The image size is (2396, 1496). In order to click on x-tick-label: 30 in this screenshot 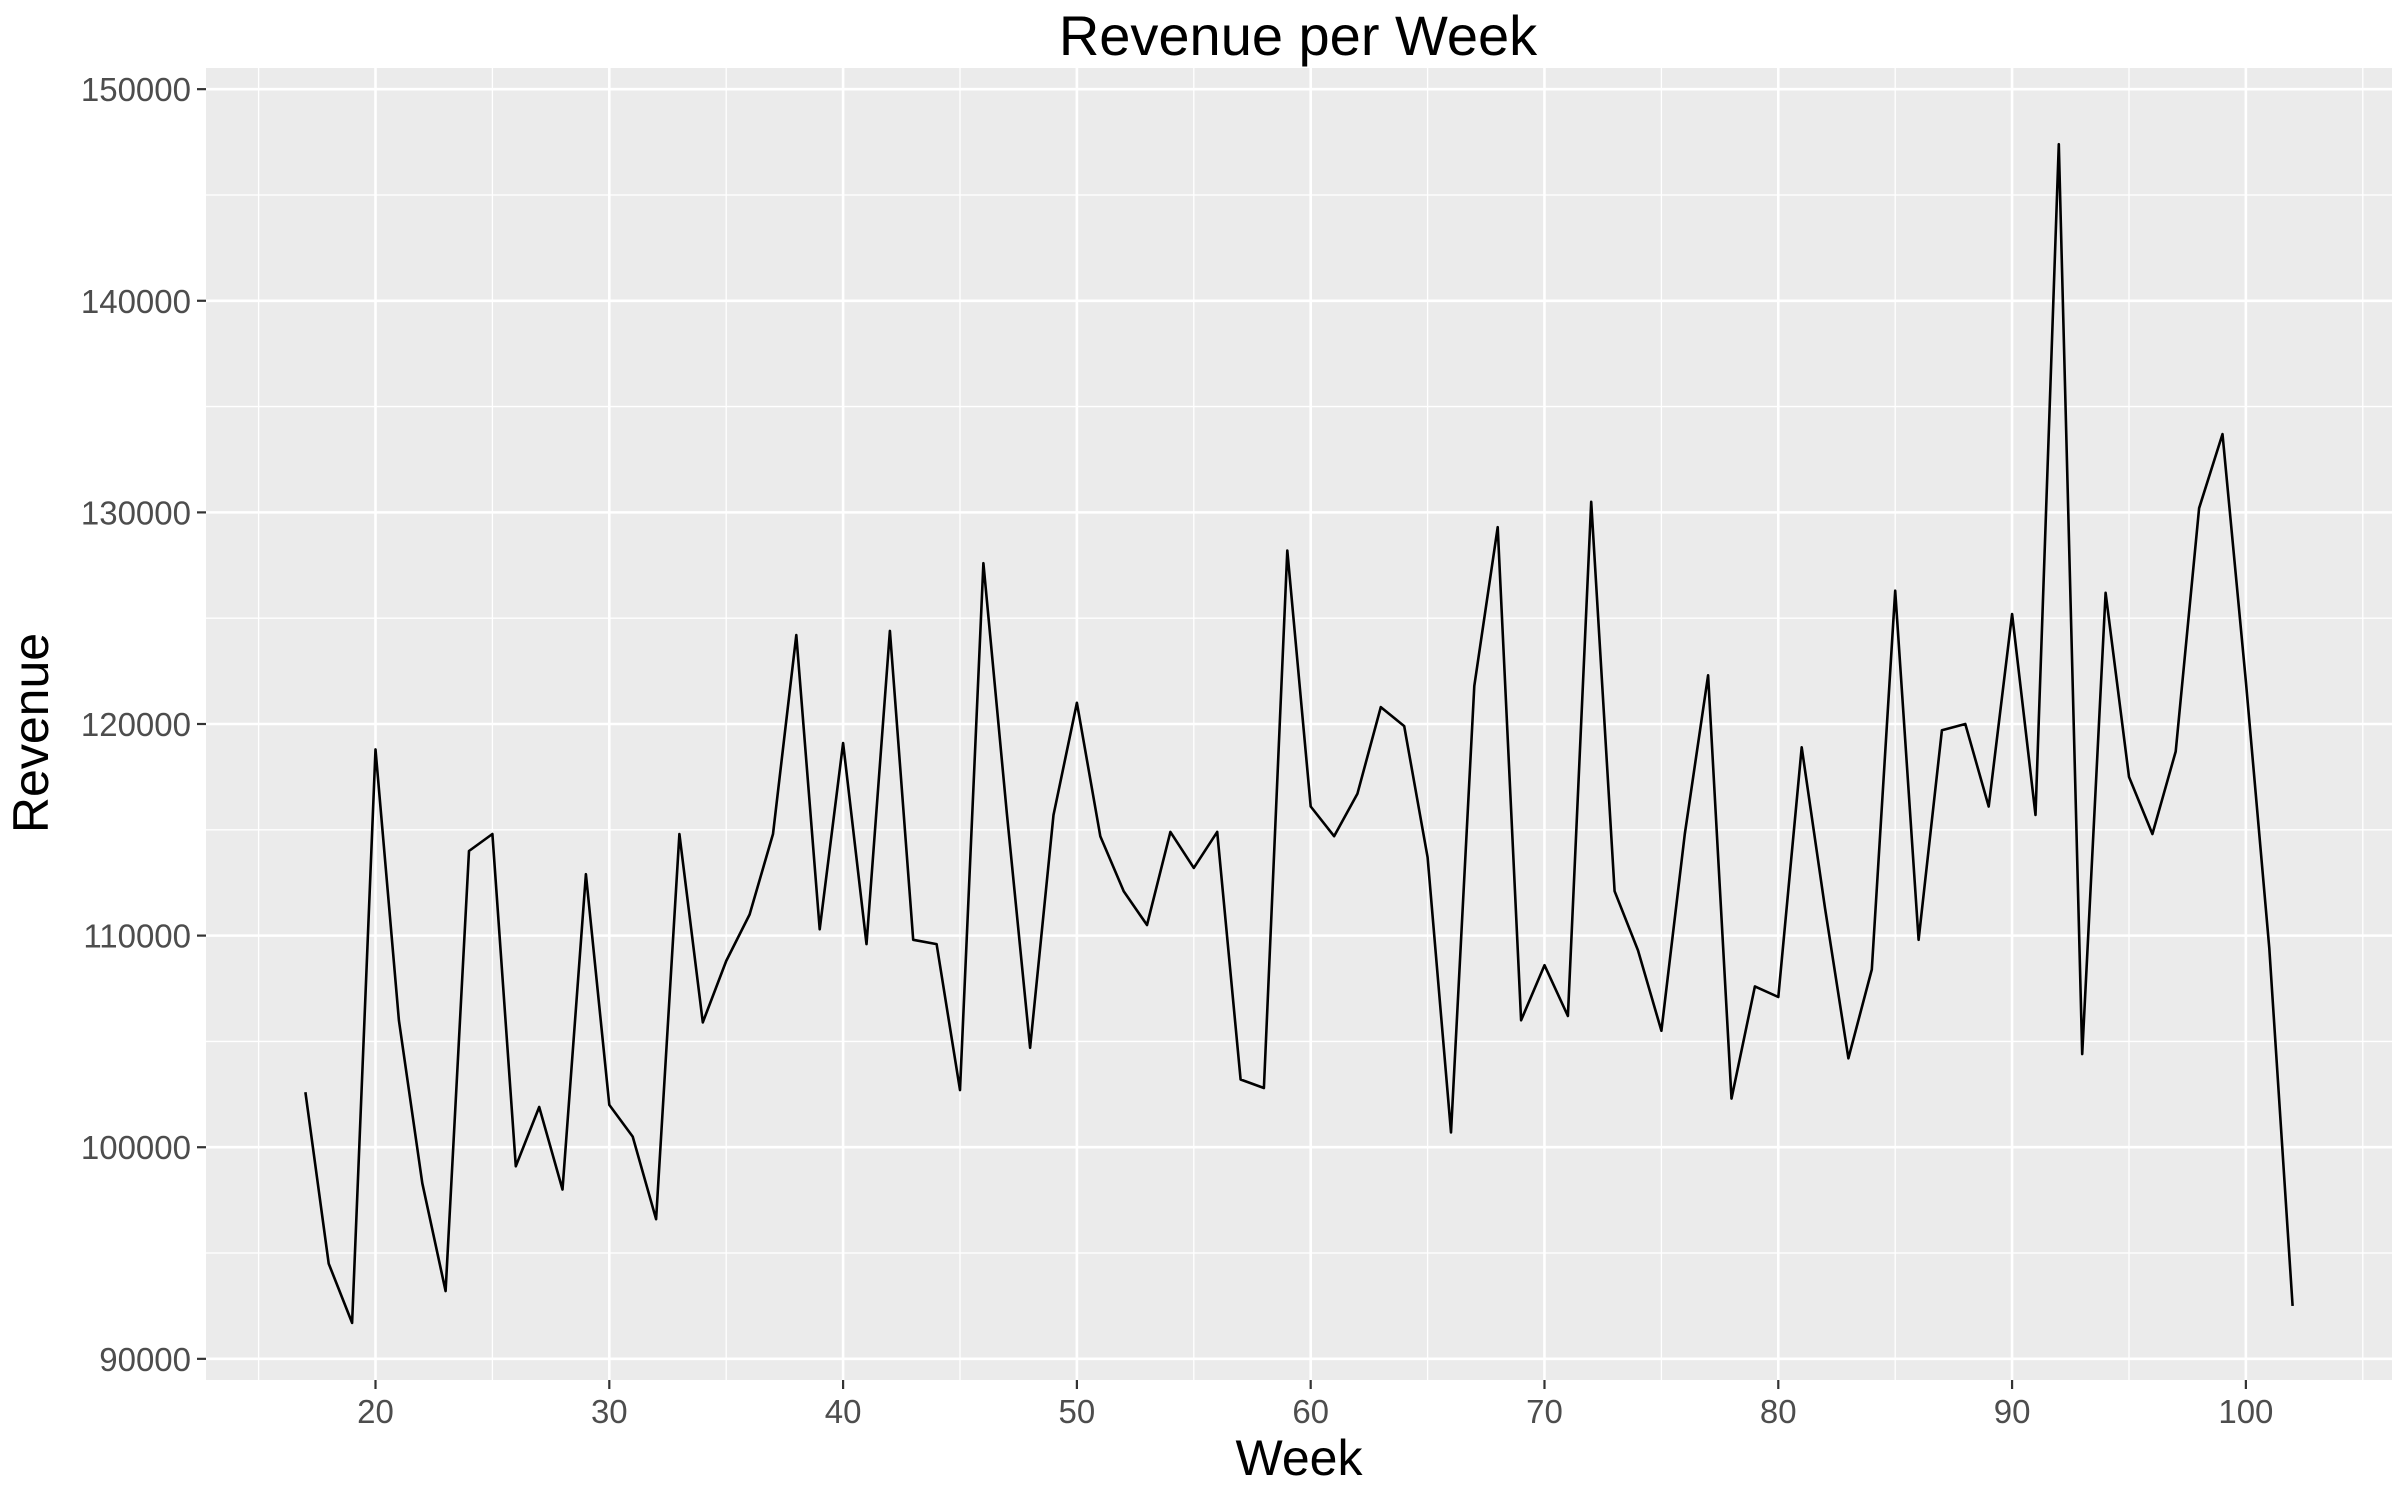, I will do `click(609, 1411)`.